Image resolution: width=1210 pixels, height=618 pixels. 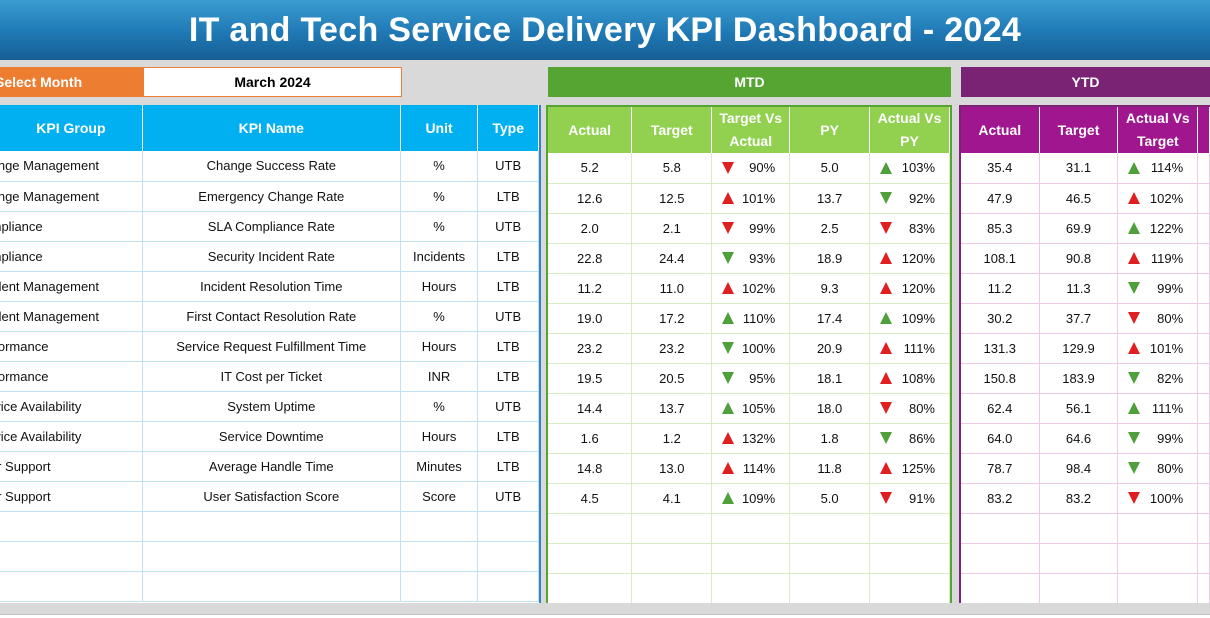 I want to click on table-row: 62.4 56.1 111%, so click(x=1085, y=408).